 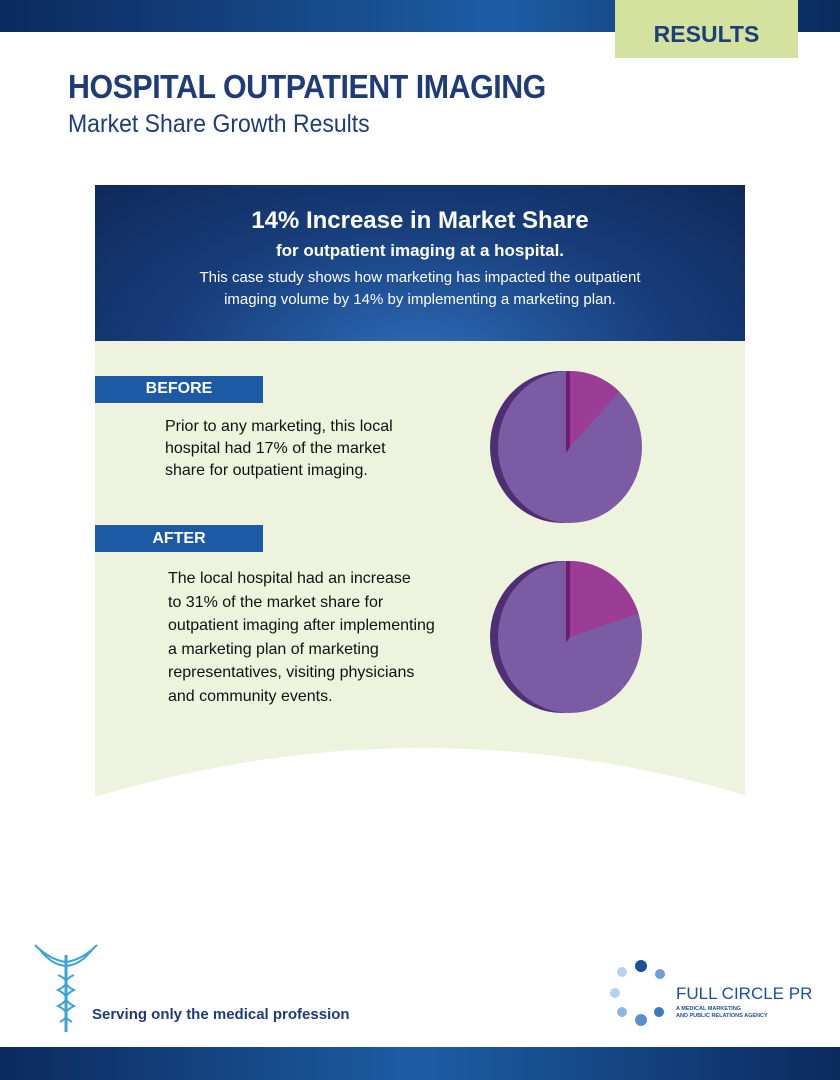 I want to click on text-line: to 31% of the market share for, so click(x=276, y=602).